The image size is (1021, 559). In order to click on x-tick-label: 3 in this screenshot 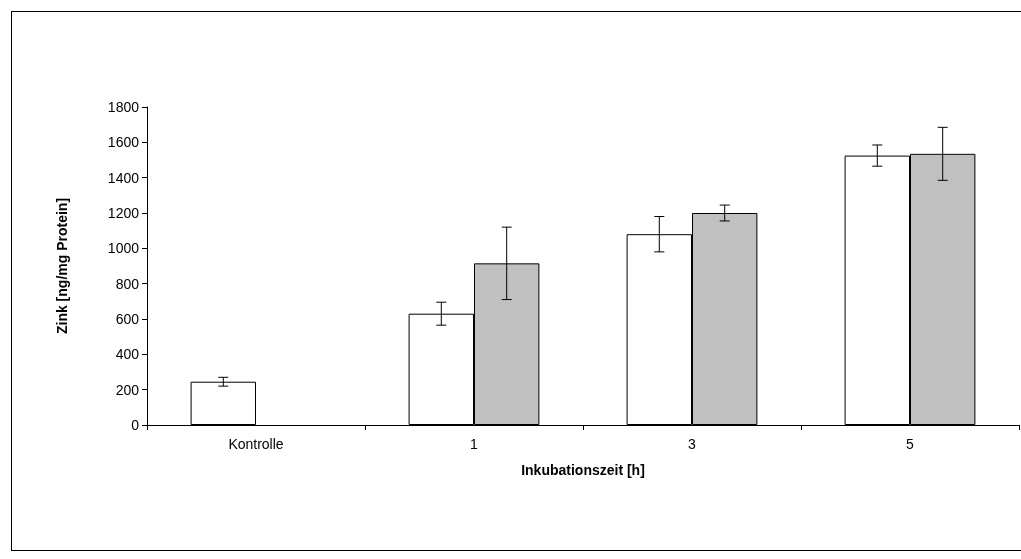, I will do `click(692, 444)`.